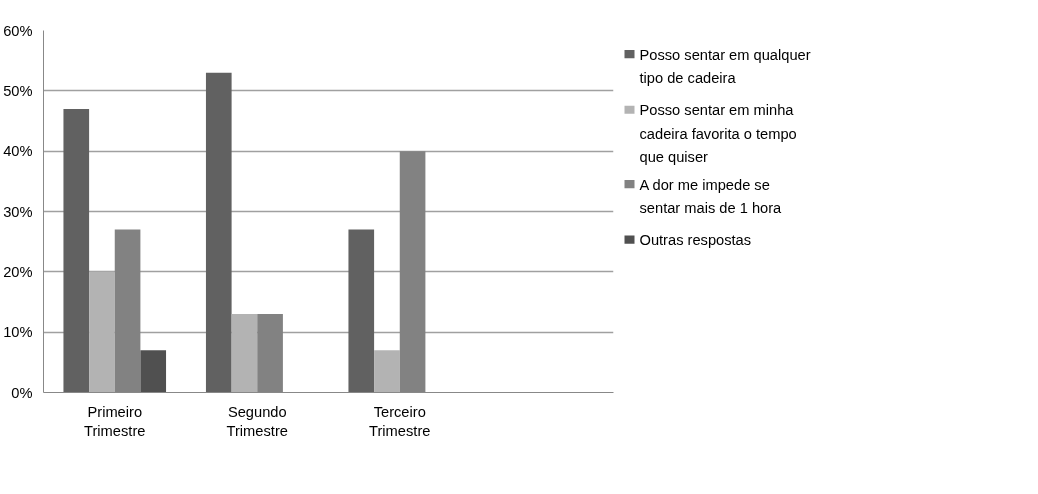  I want to click on legend-label: Posso sentar em qualquer tipo de cadeira, so click(725, 66).